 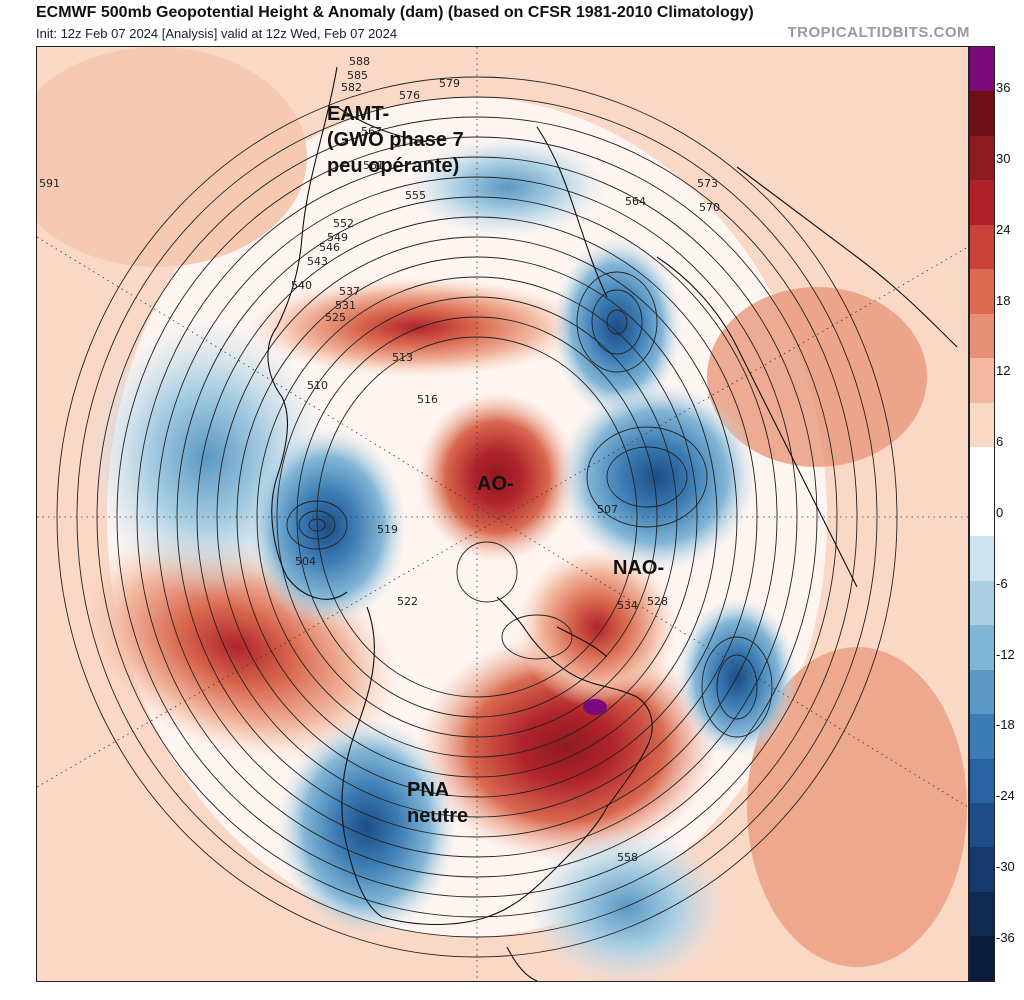 I want to click on contour-label: 537, so click(x=349, y=291).